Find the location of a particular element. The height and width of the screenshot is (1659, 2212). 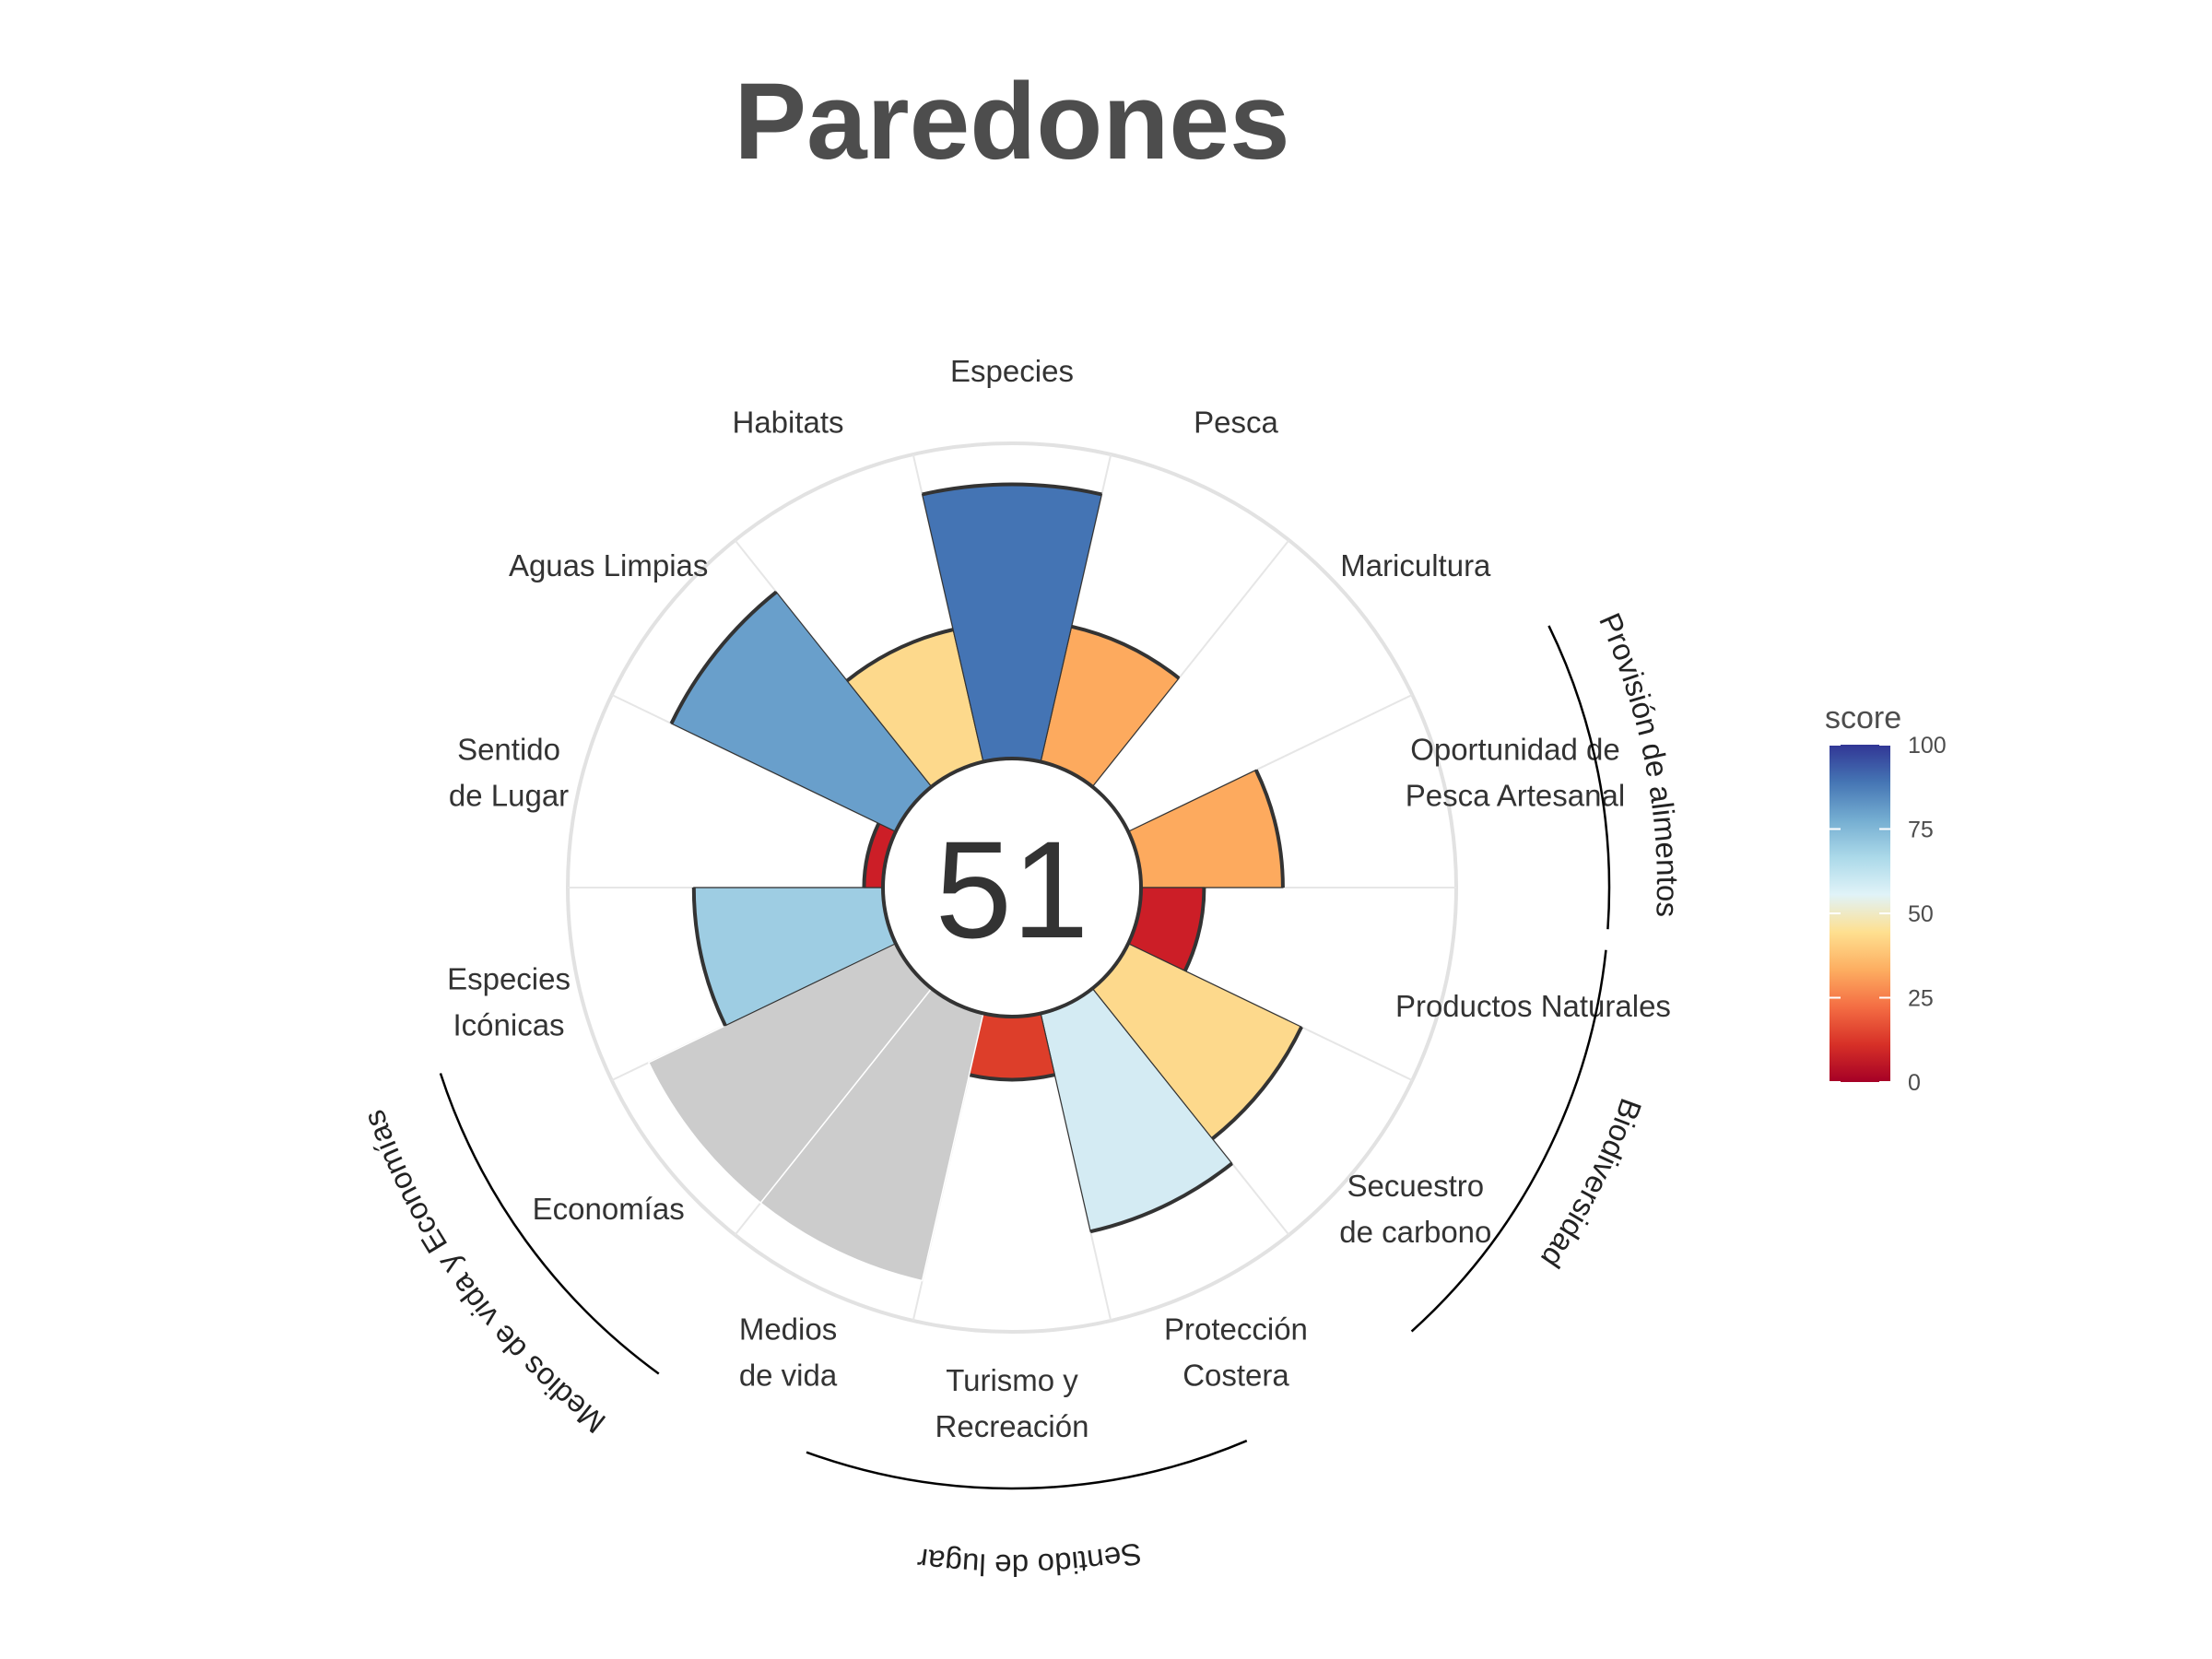

chart-title: Paredones is located at coordinates (1011, 121).